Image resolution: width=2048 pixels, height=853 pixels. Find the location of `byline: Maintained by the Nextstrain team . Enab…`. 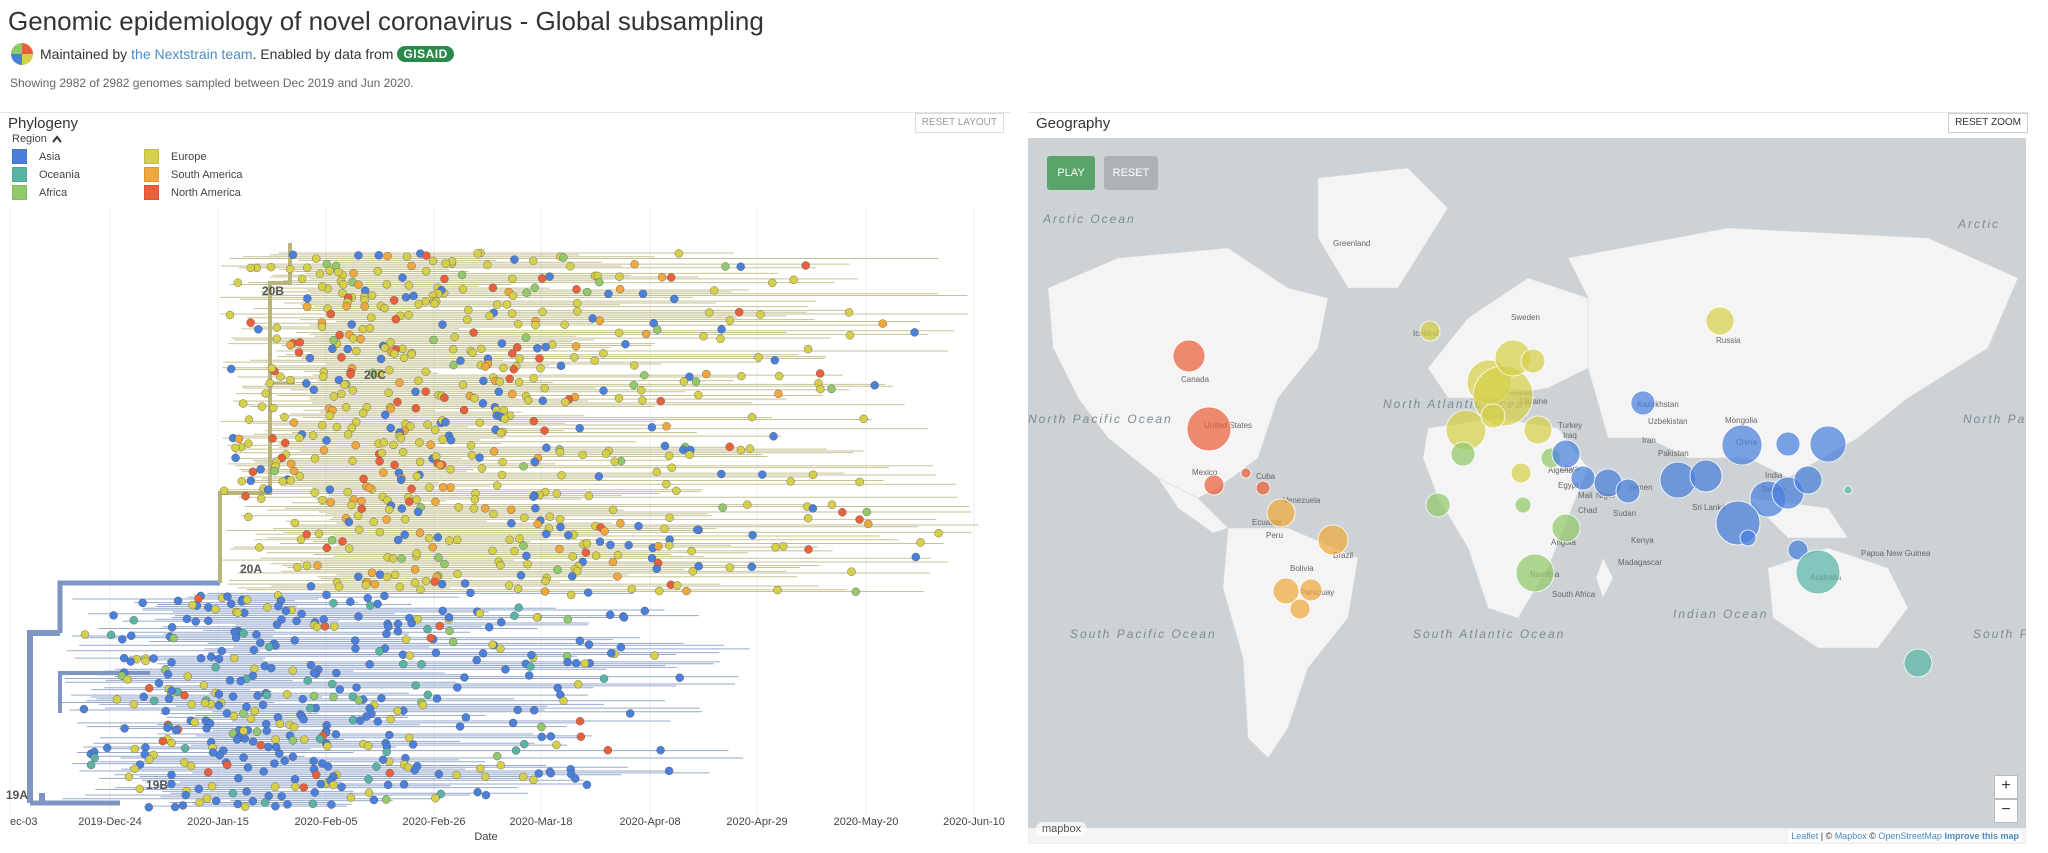

byline: Maintained by the Nextstrain team . Enab… is located at coordinates (232, 54).